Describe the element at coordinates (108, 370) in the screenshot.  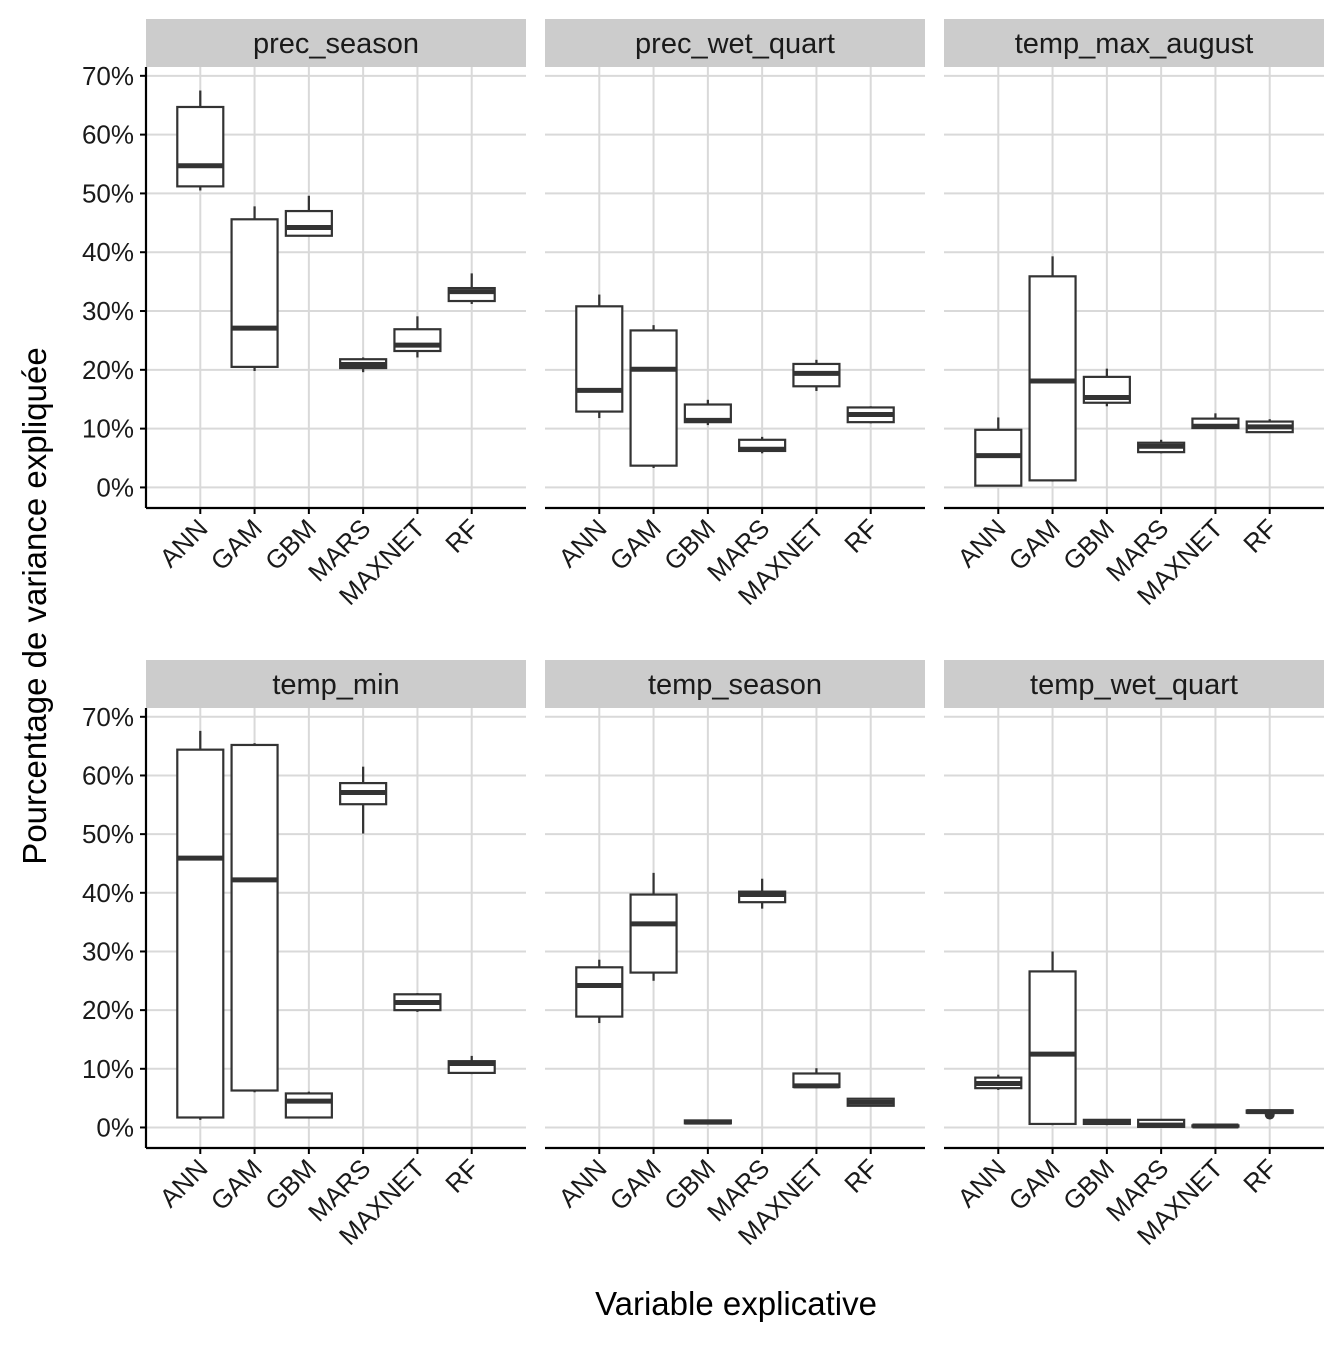
I see `y-tick-label: 20%` at that location.